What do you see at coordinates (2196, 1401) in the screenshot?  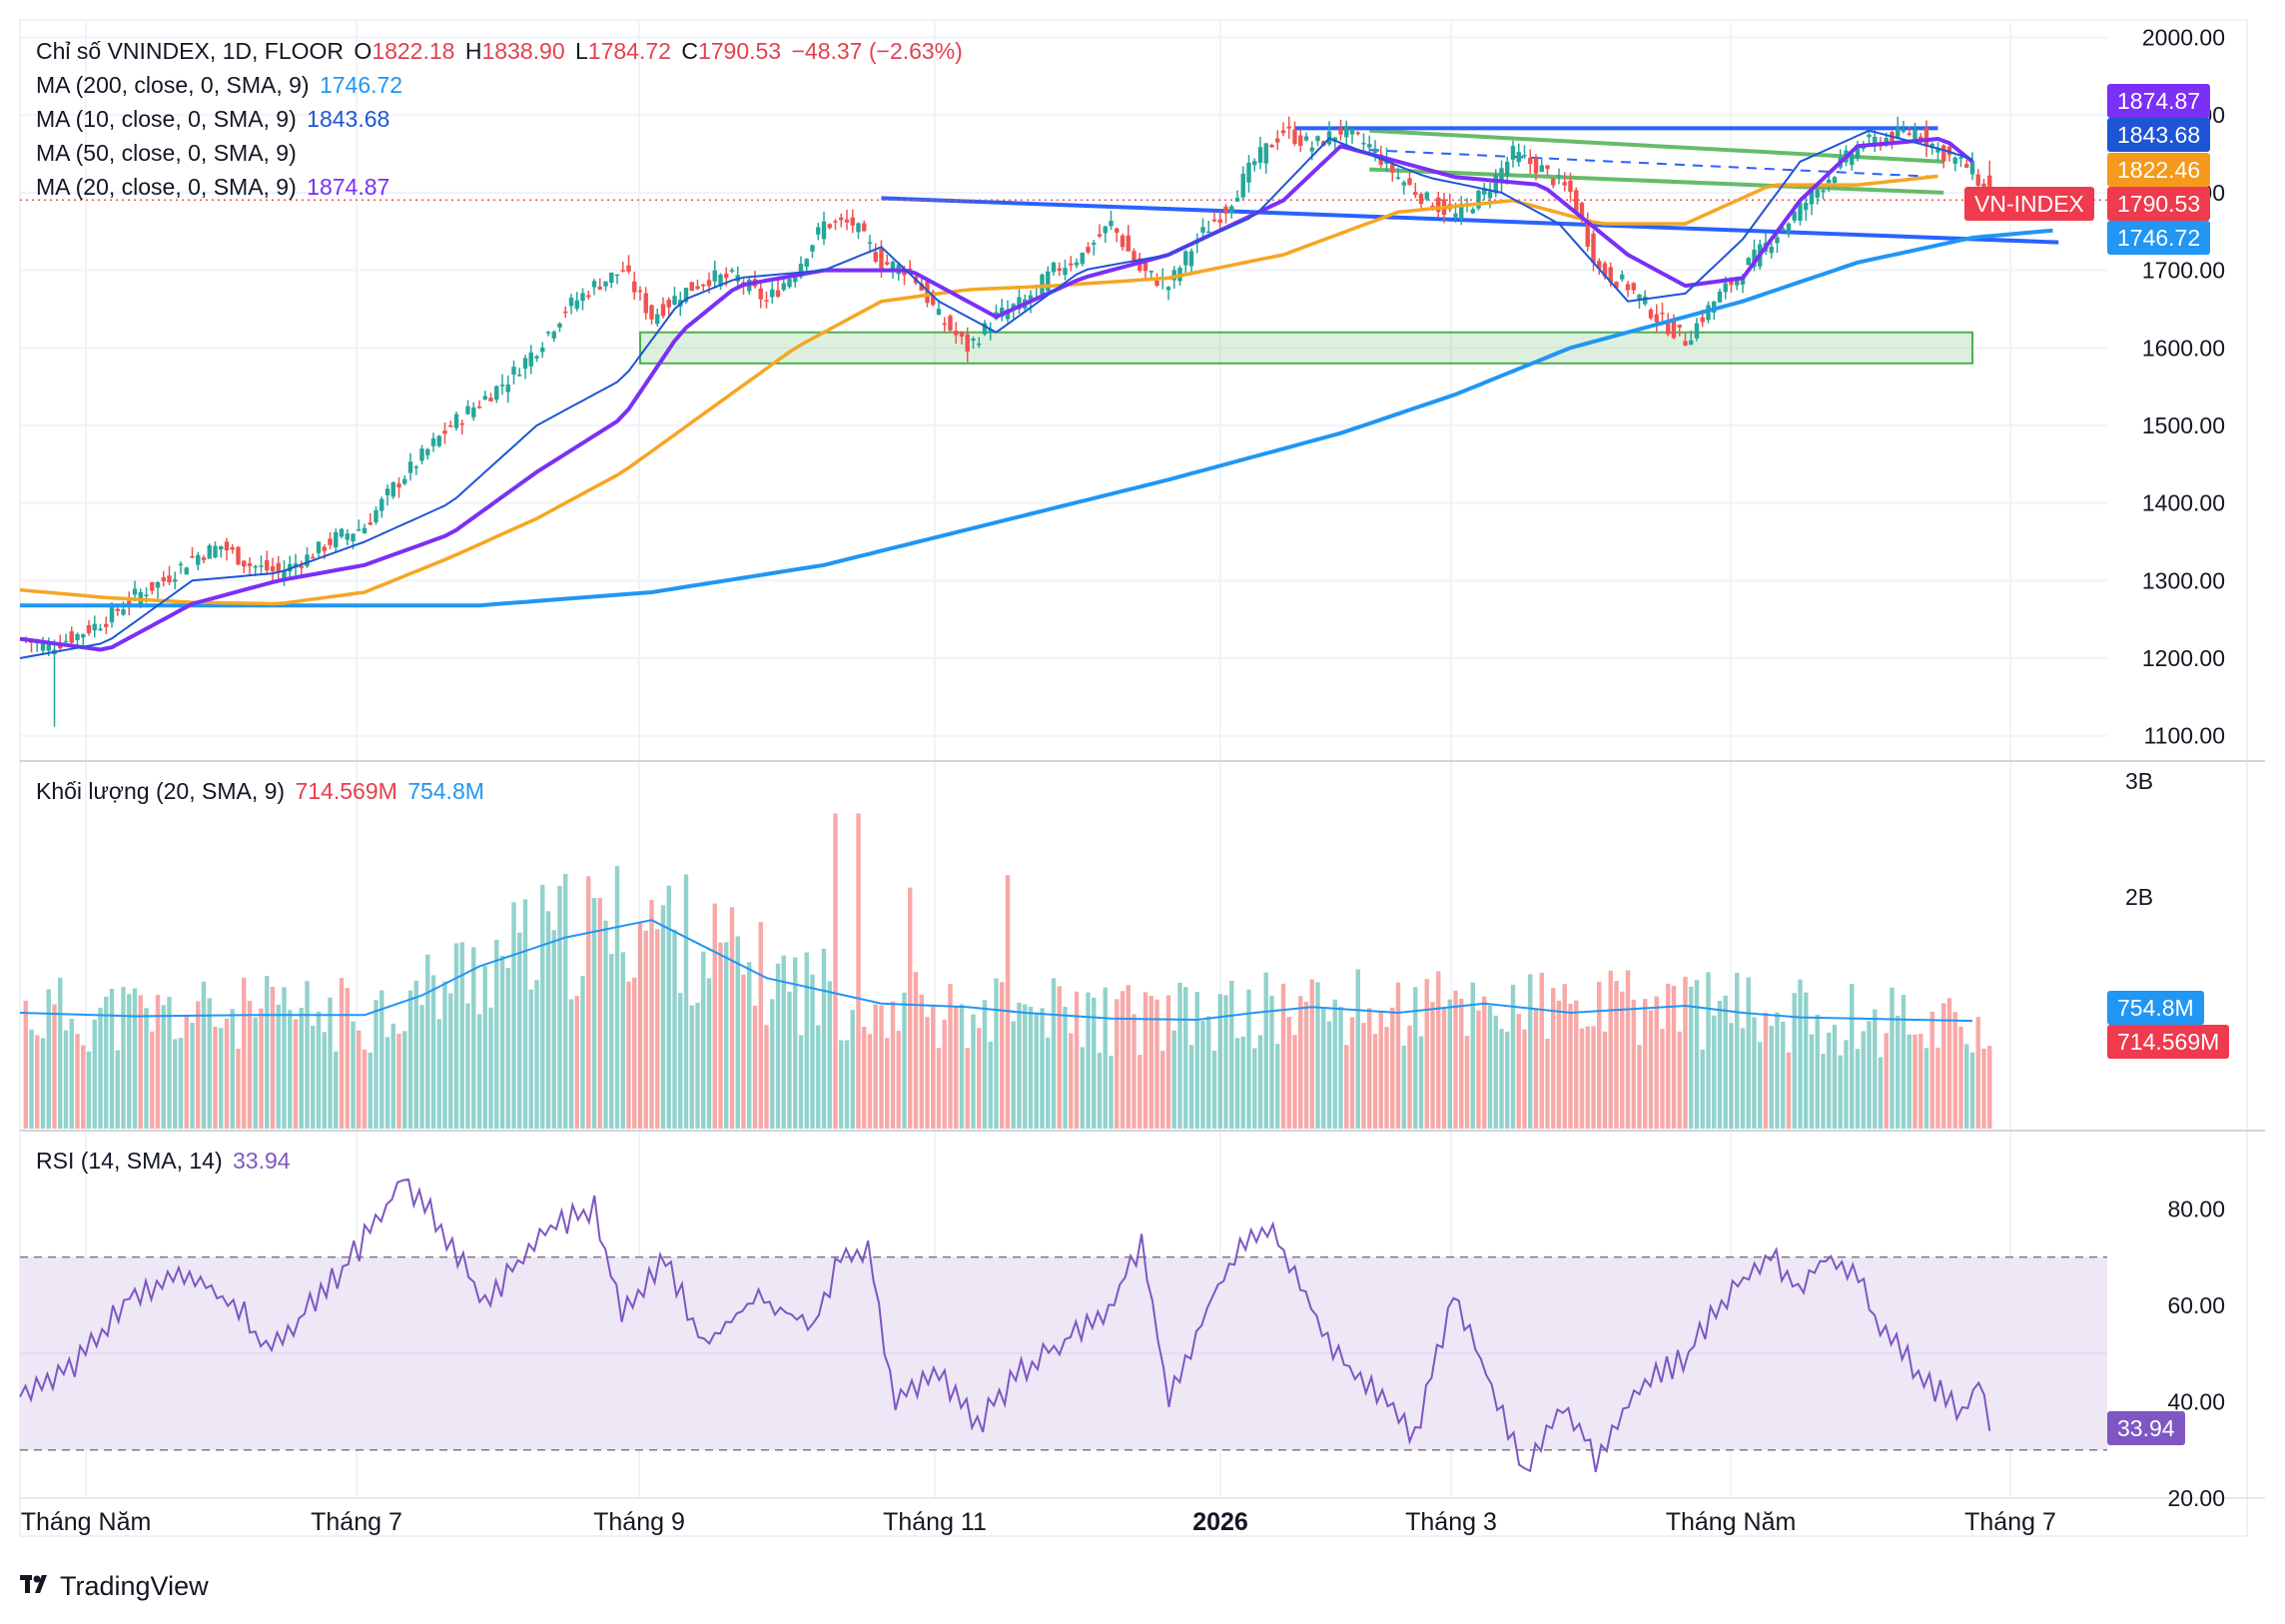 I see `rsi-axis-tick: 40.00` at bounding box center [2196, 1401].